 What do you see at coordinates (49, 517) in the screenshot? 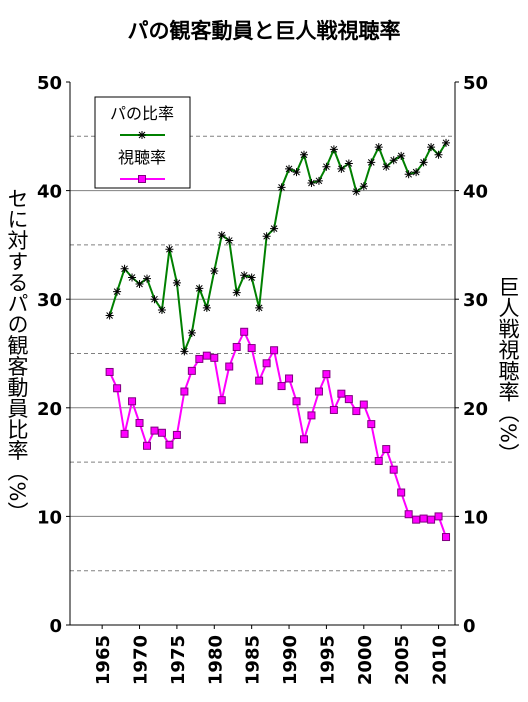
I see `y-tick-label: 10` at bounding box center [49, 517].